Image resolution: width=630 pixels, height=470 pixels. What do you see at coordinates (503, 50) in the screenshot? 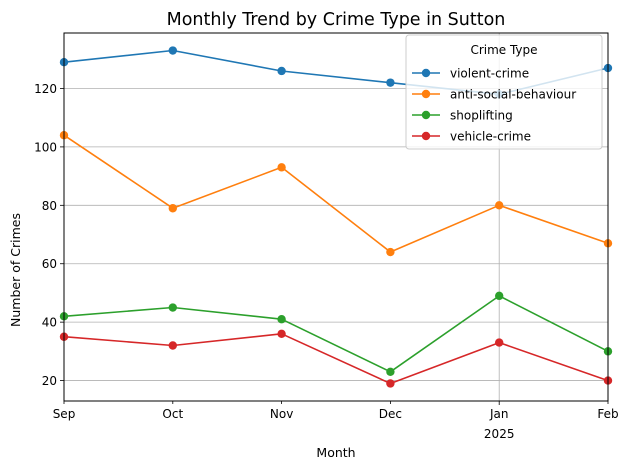
I see `legend-title: Crime Type` at bounding box center [503, 50].